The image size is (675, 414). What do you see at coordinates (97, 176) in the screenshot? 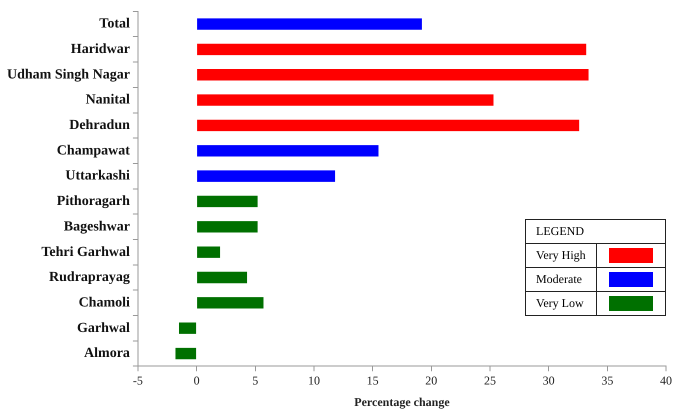
I see `y-tick-label: Uttarkashi` at bounding box center [97, 176].